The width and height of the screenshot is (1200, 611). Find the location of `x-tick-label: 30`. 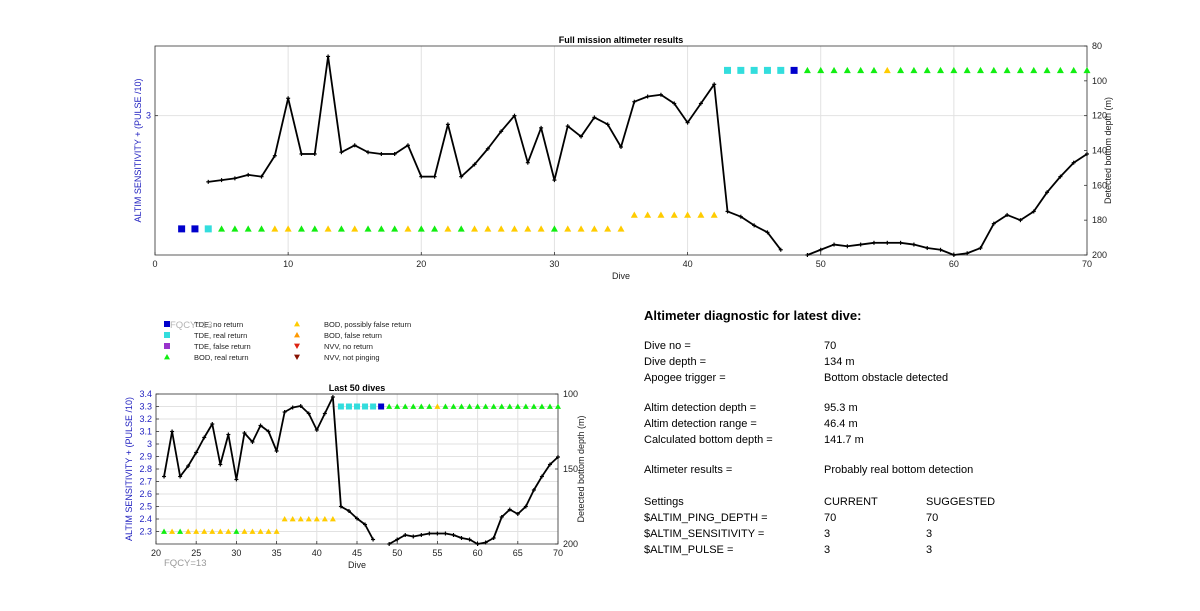

x-tick-label: 30 is located at coordinates (554, 264).